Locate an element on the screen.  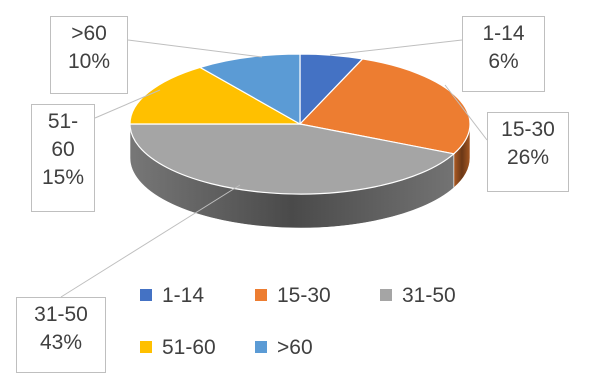
legend-item-1-14: 1-14 is located at coordinates (172, 296).